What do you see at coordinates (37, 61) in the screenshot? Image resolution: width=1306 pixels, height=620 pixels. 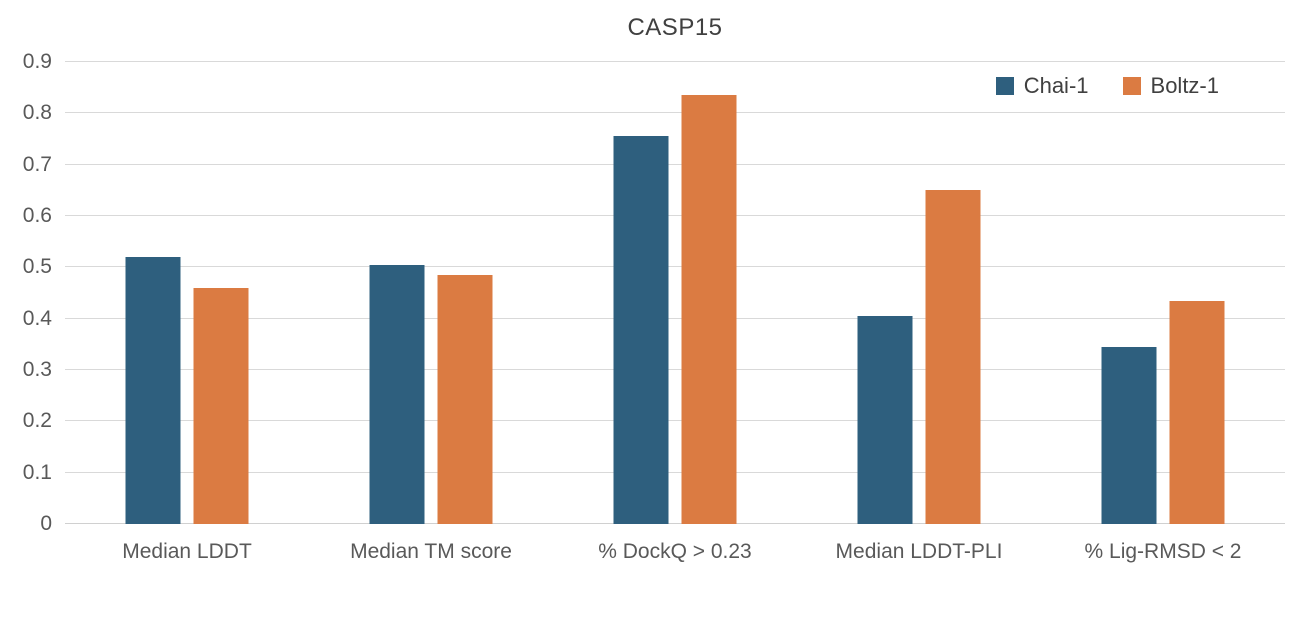 I see `y-tick-label-0.9: 0.9` at bounding box center [37, 61].